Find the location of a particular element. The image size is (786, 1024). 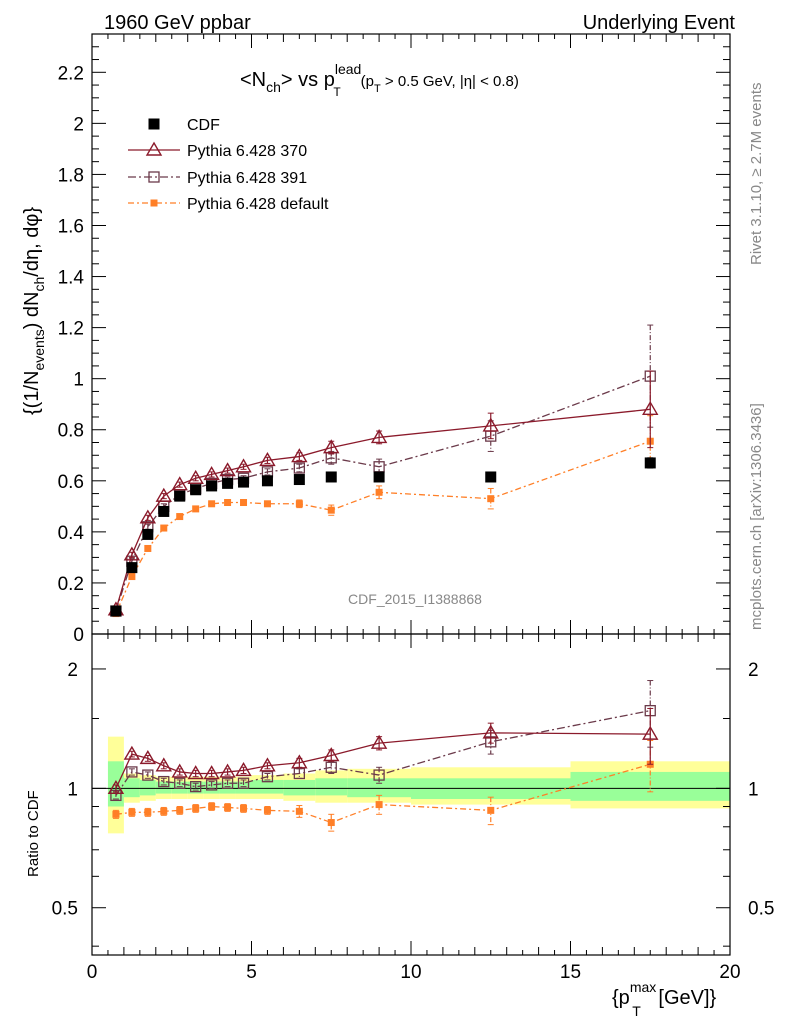

y-axis-label-bottom: Ratio to CDF is located at coordinates (33, 833).